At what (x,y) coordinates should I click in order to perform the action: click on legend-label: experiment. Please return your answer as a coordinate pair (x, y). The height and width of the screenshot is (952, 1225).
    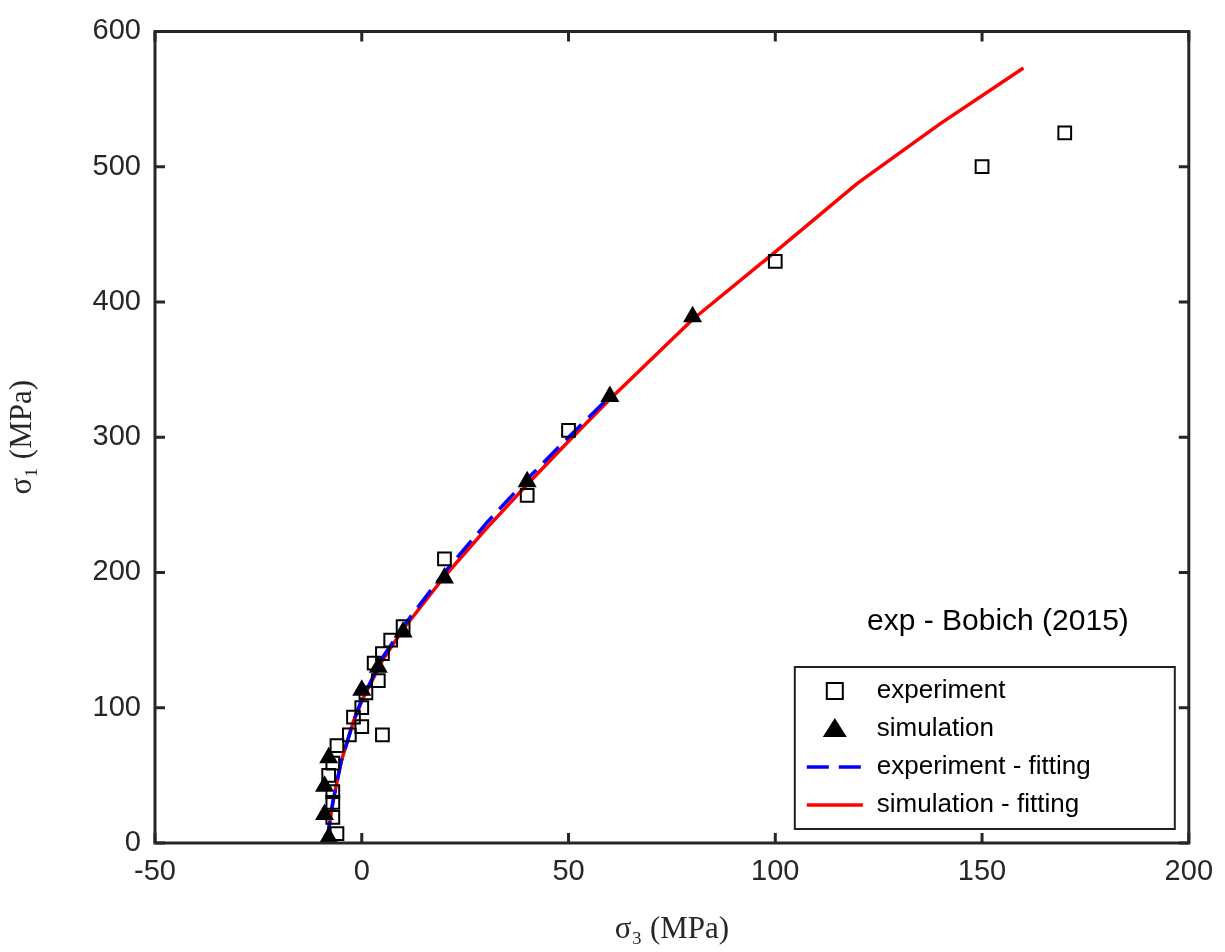
    Looking at the image, I should click on (941, 689).